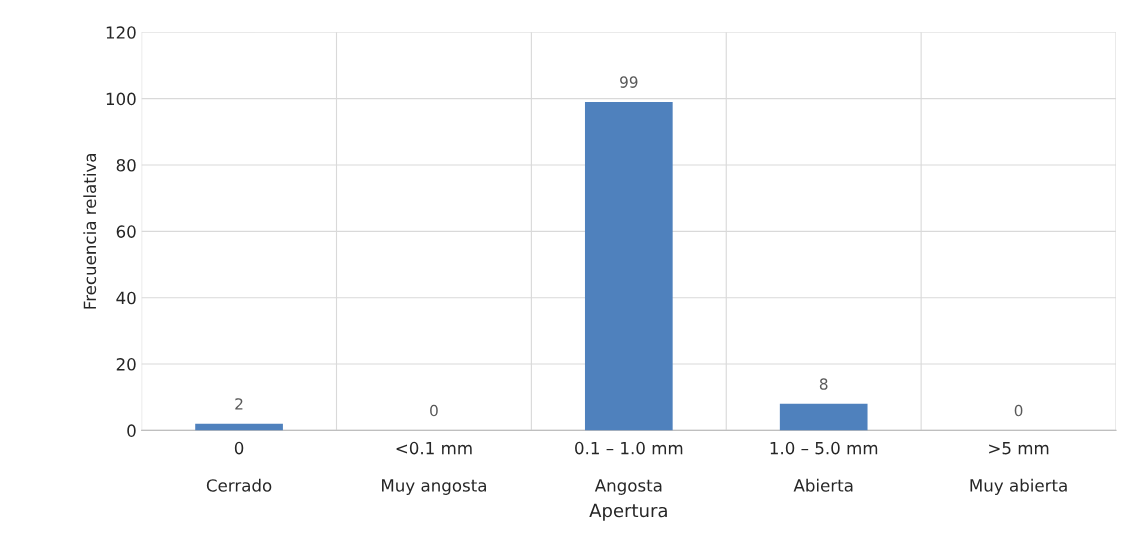 This screenshot has width=1133, height=538. What do you see at coordinates (239, 466) in the screenshot?
I see `category-label: 0 Cerrado` at bounding box center [239, 466].